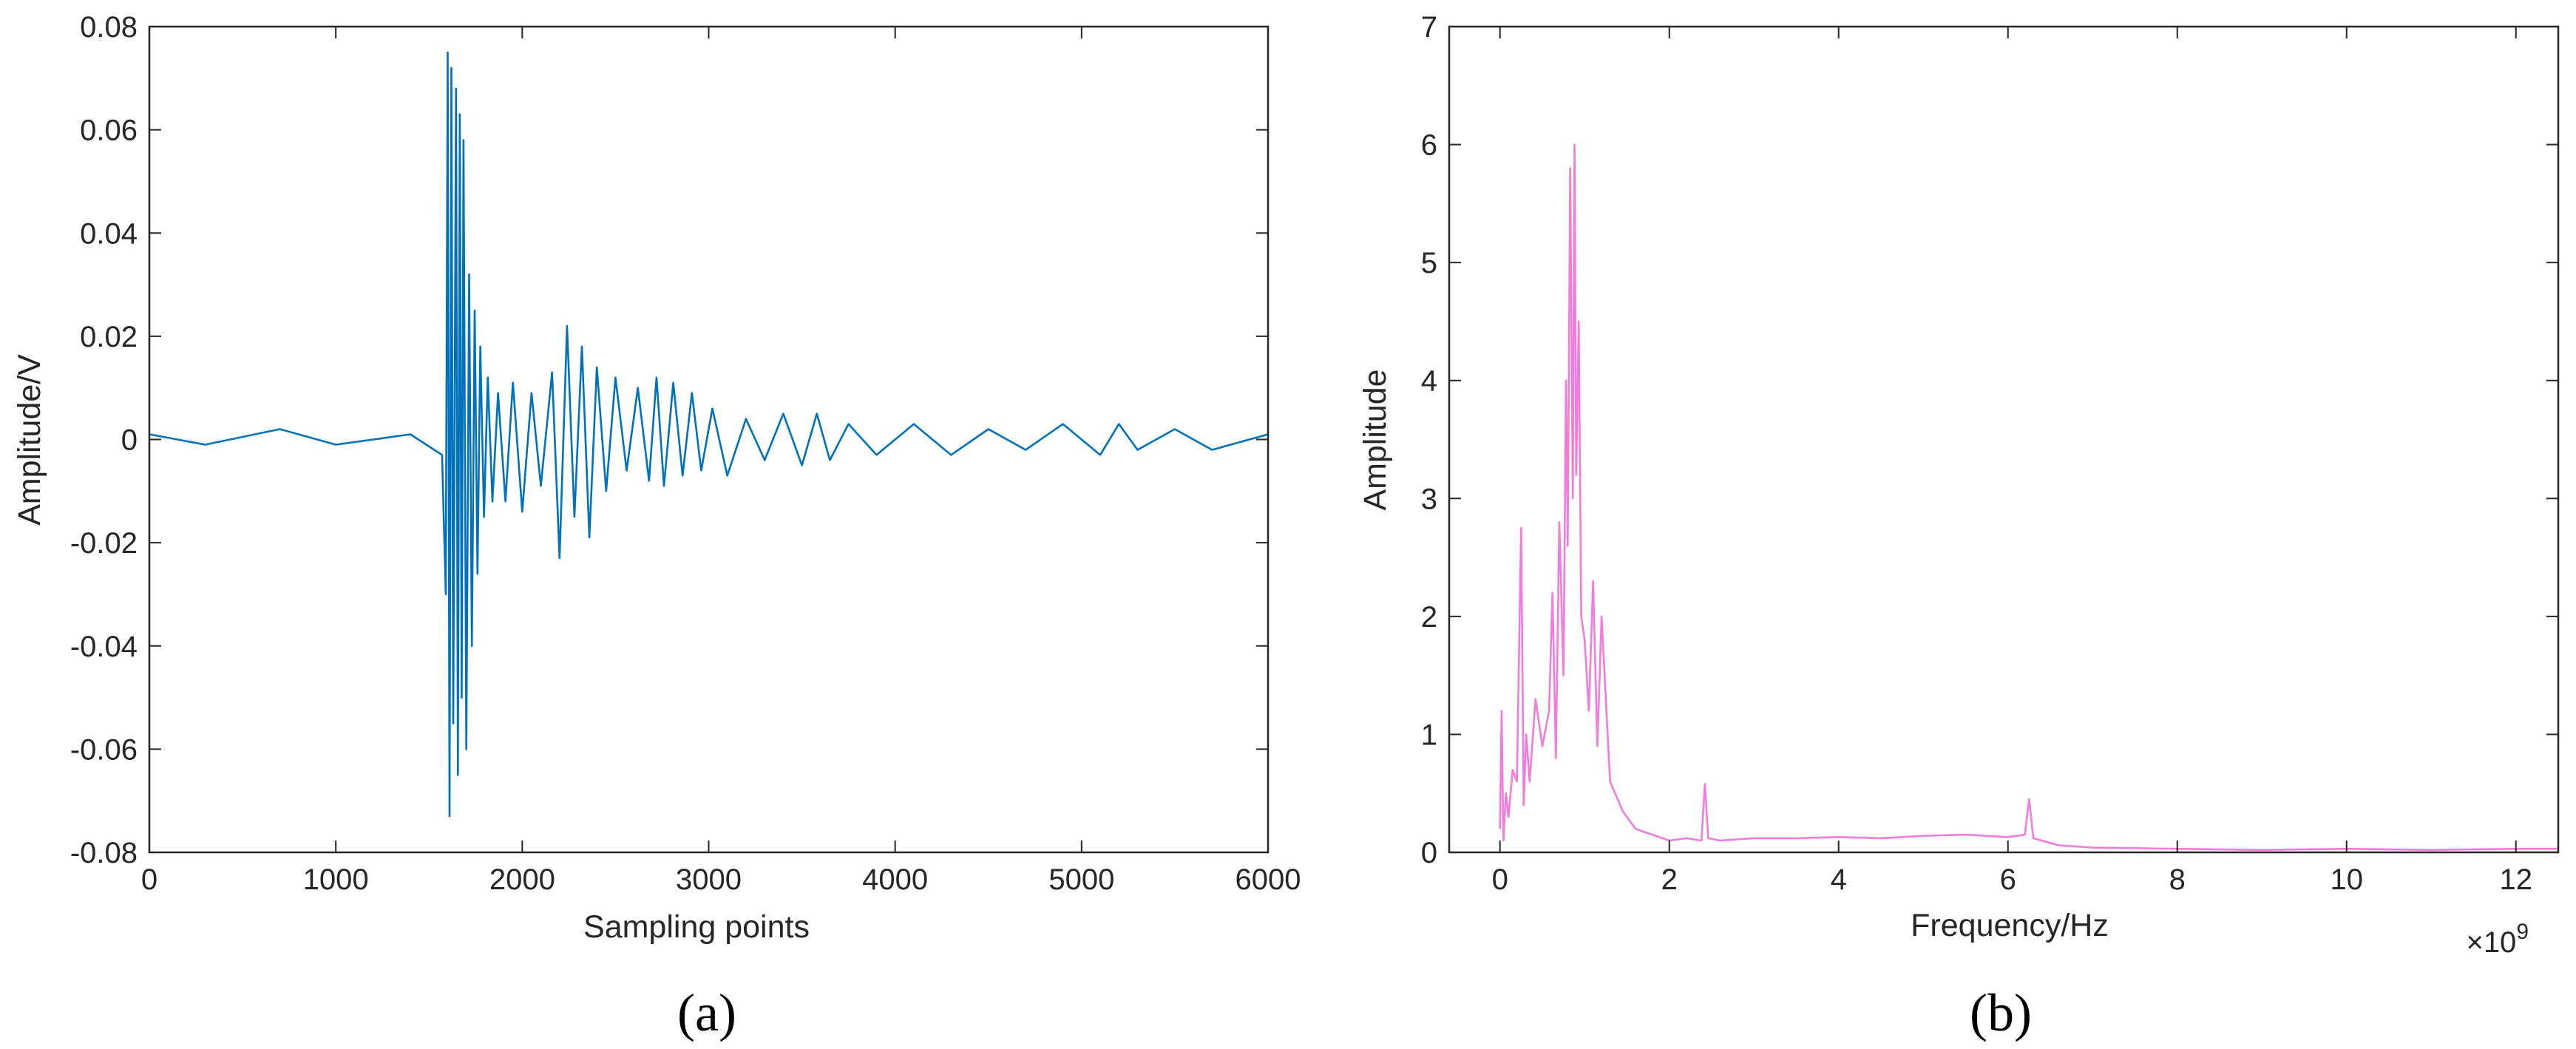  I want to click on panel-a-ytick-label: 0.08, so click(109, 27).